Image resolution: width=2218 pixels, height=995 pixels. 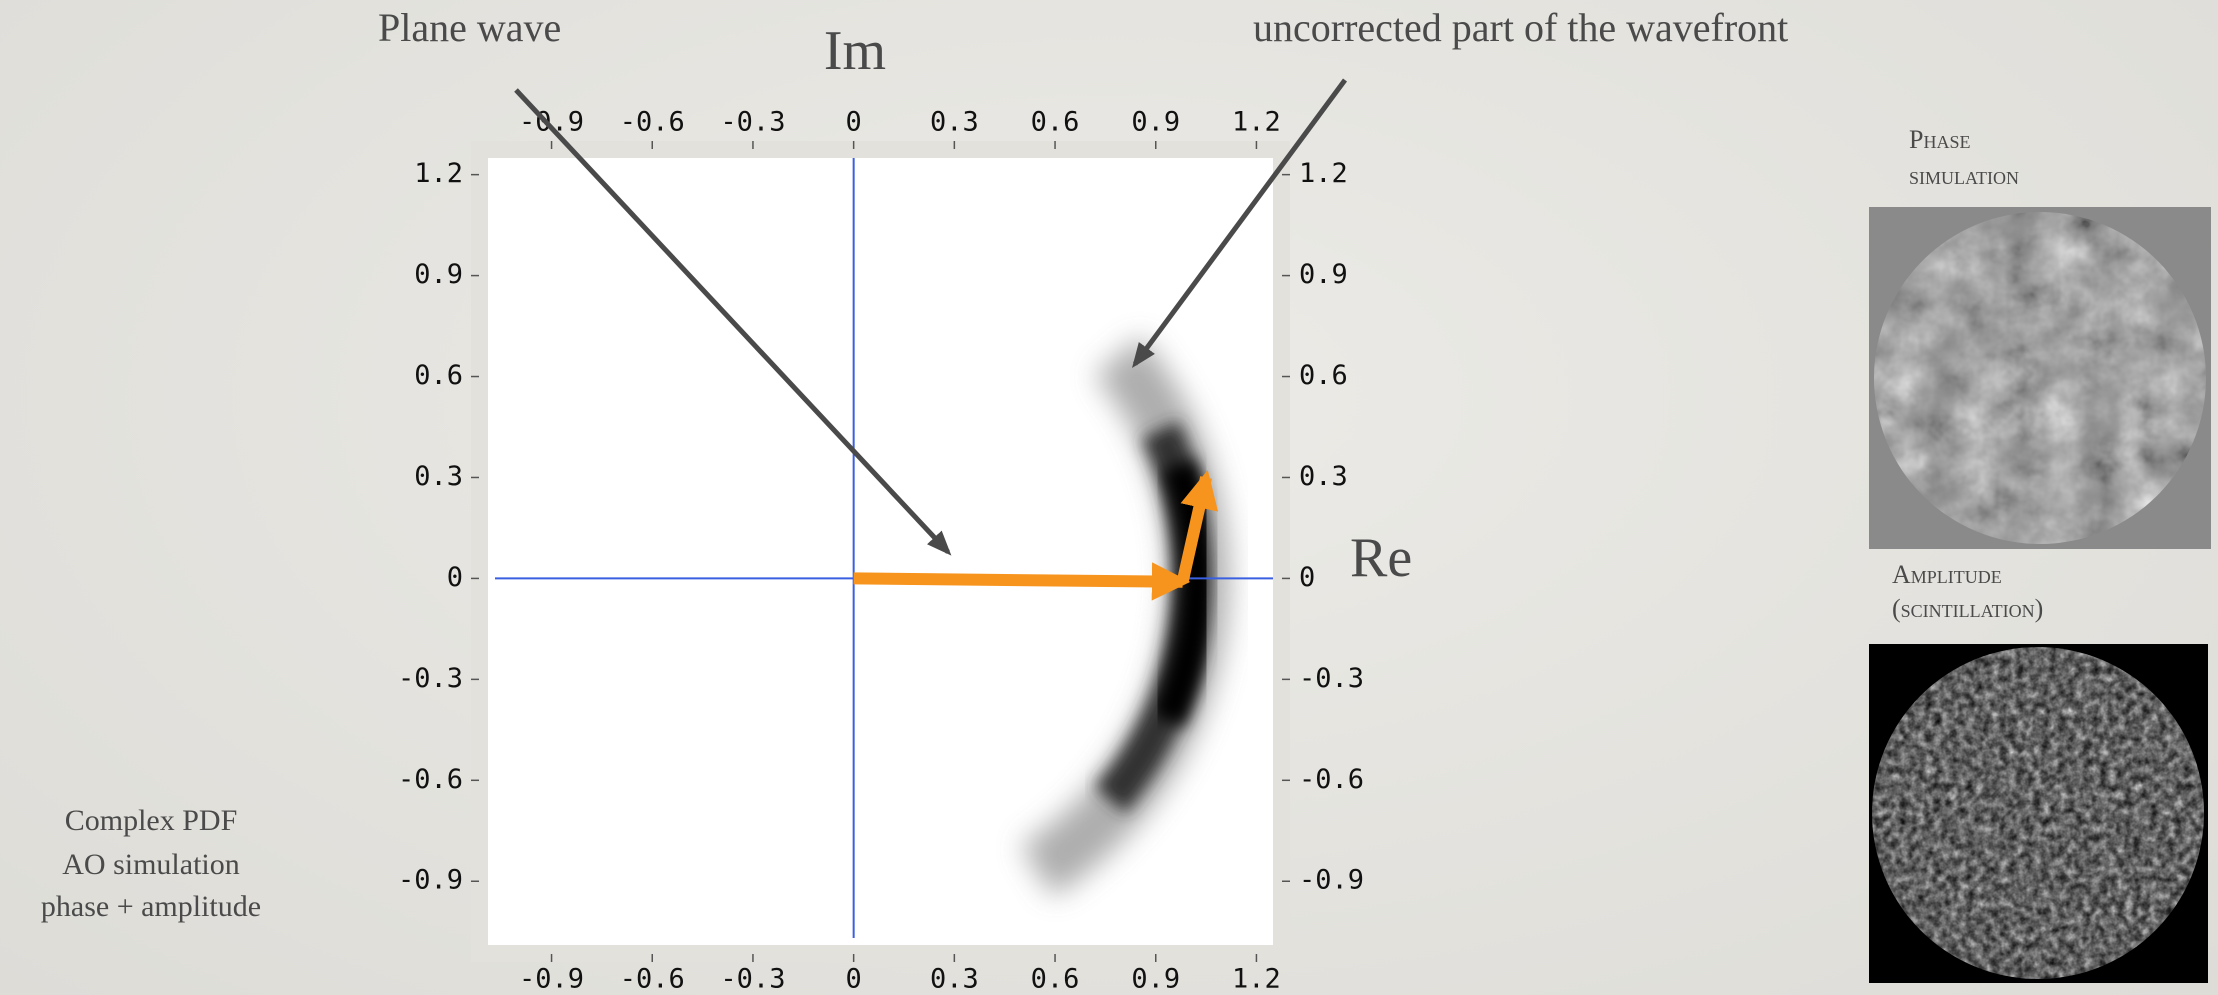 What do you see at coordinates (855, 51) in the screenshot?
I see `y-axis-label: Im` at bounding box center [855, 51].